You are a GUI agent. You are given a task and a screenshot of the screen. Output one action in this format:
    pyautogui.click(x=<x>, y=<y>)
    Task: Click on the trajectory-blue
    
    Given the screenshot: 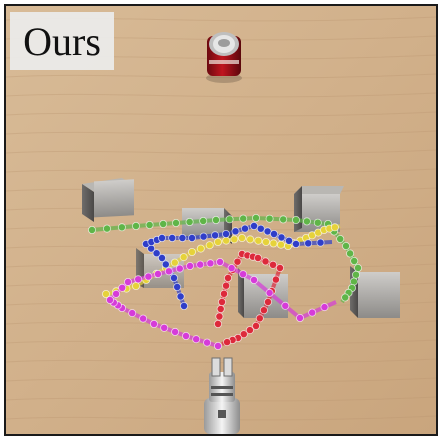 What is the action you would take?
    pyautogui.click(x=237, y=265)
    